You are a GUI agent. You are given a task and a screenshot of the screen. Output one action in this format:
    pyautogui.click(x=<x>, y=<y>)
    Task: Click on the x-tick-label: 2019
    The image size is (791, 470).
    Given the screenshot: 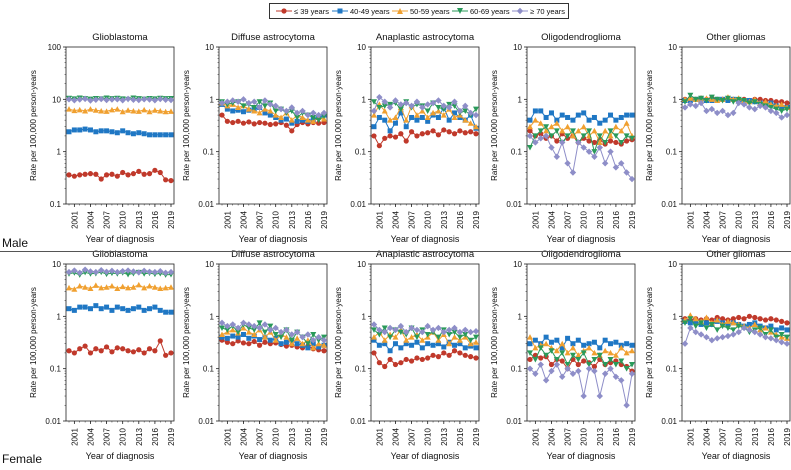 What is the action you would take?
    pyautogui.click(x=324, y=437)
    